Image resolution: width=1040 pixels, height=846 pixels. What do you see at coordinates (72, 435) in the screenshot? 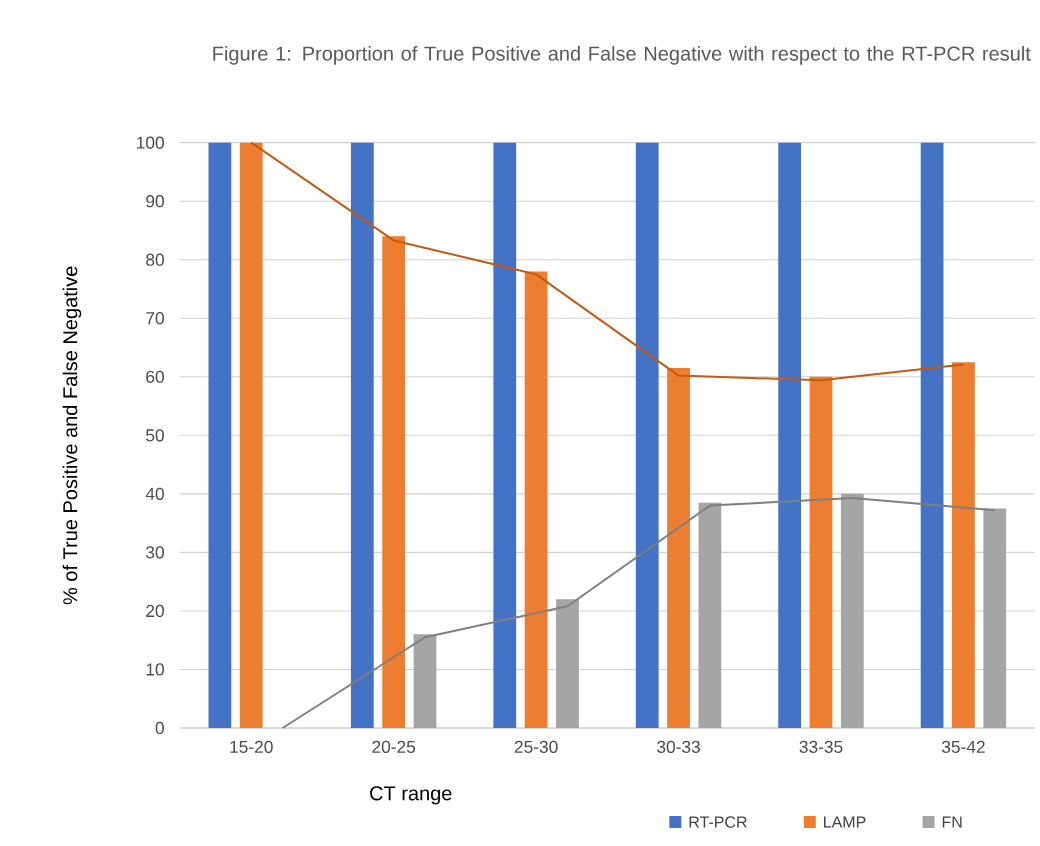
I see `y-axis-title: % of True Positive and False Negative` at bounding box center [72, 435].